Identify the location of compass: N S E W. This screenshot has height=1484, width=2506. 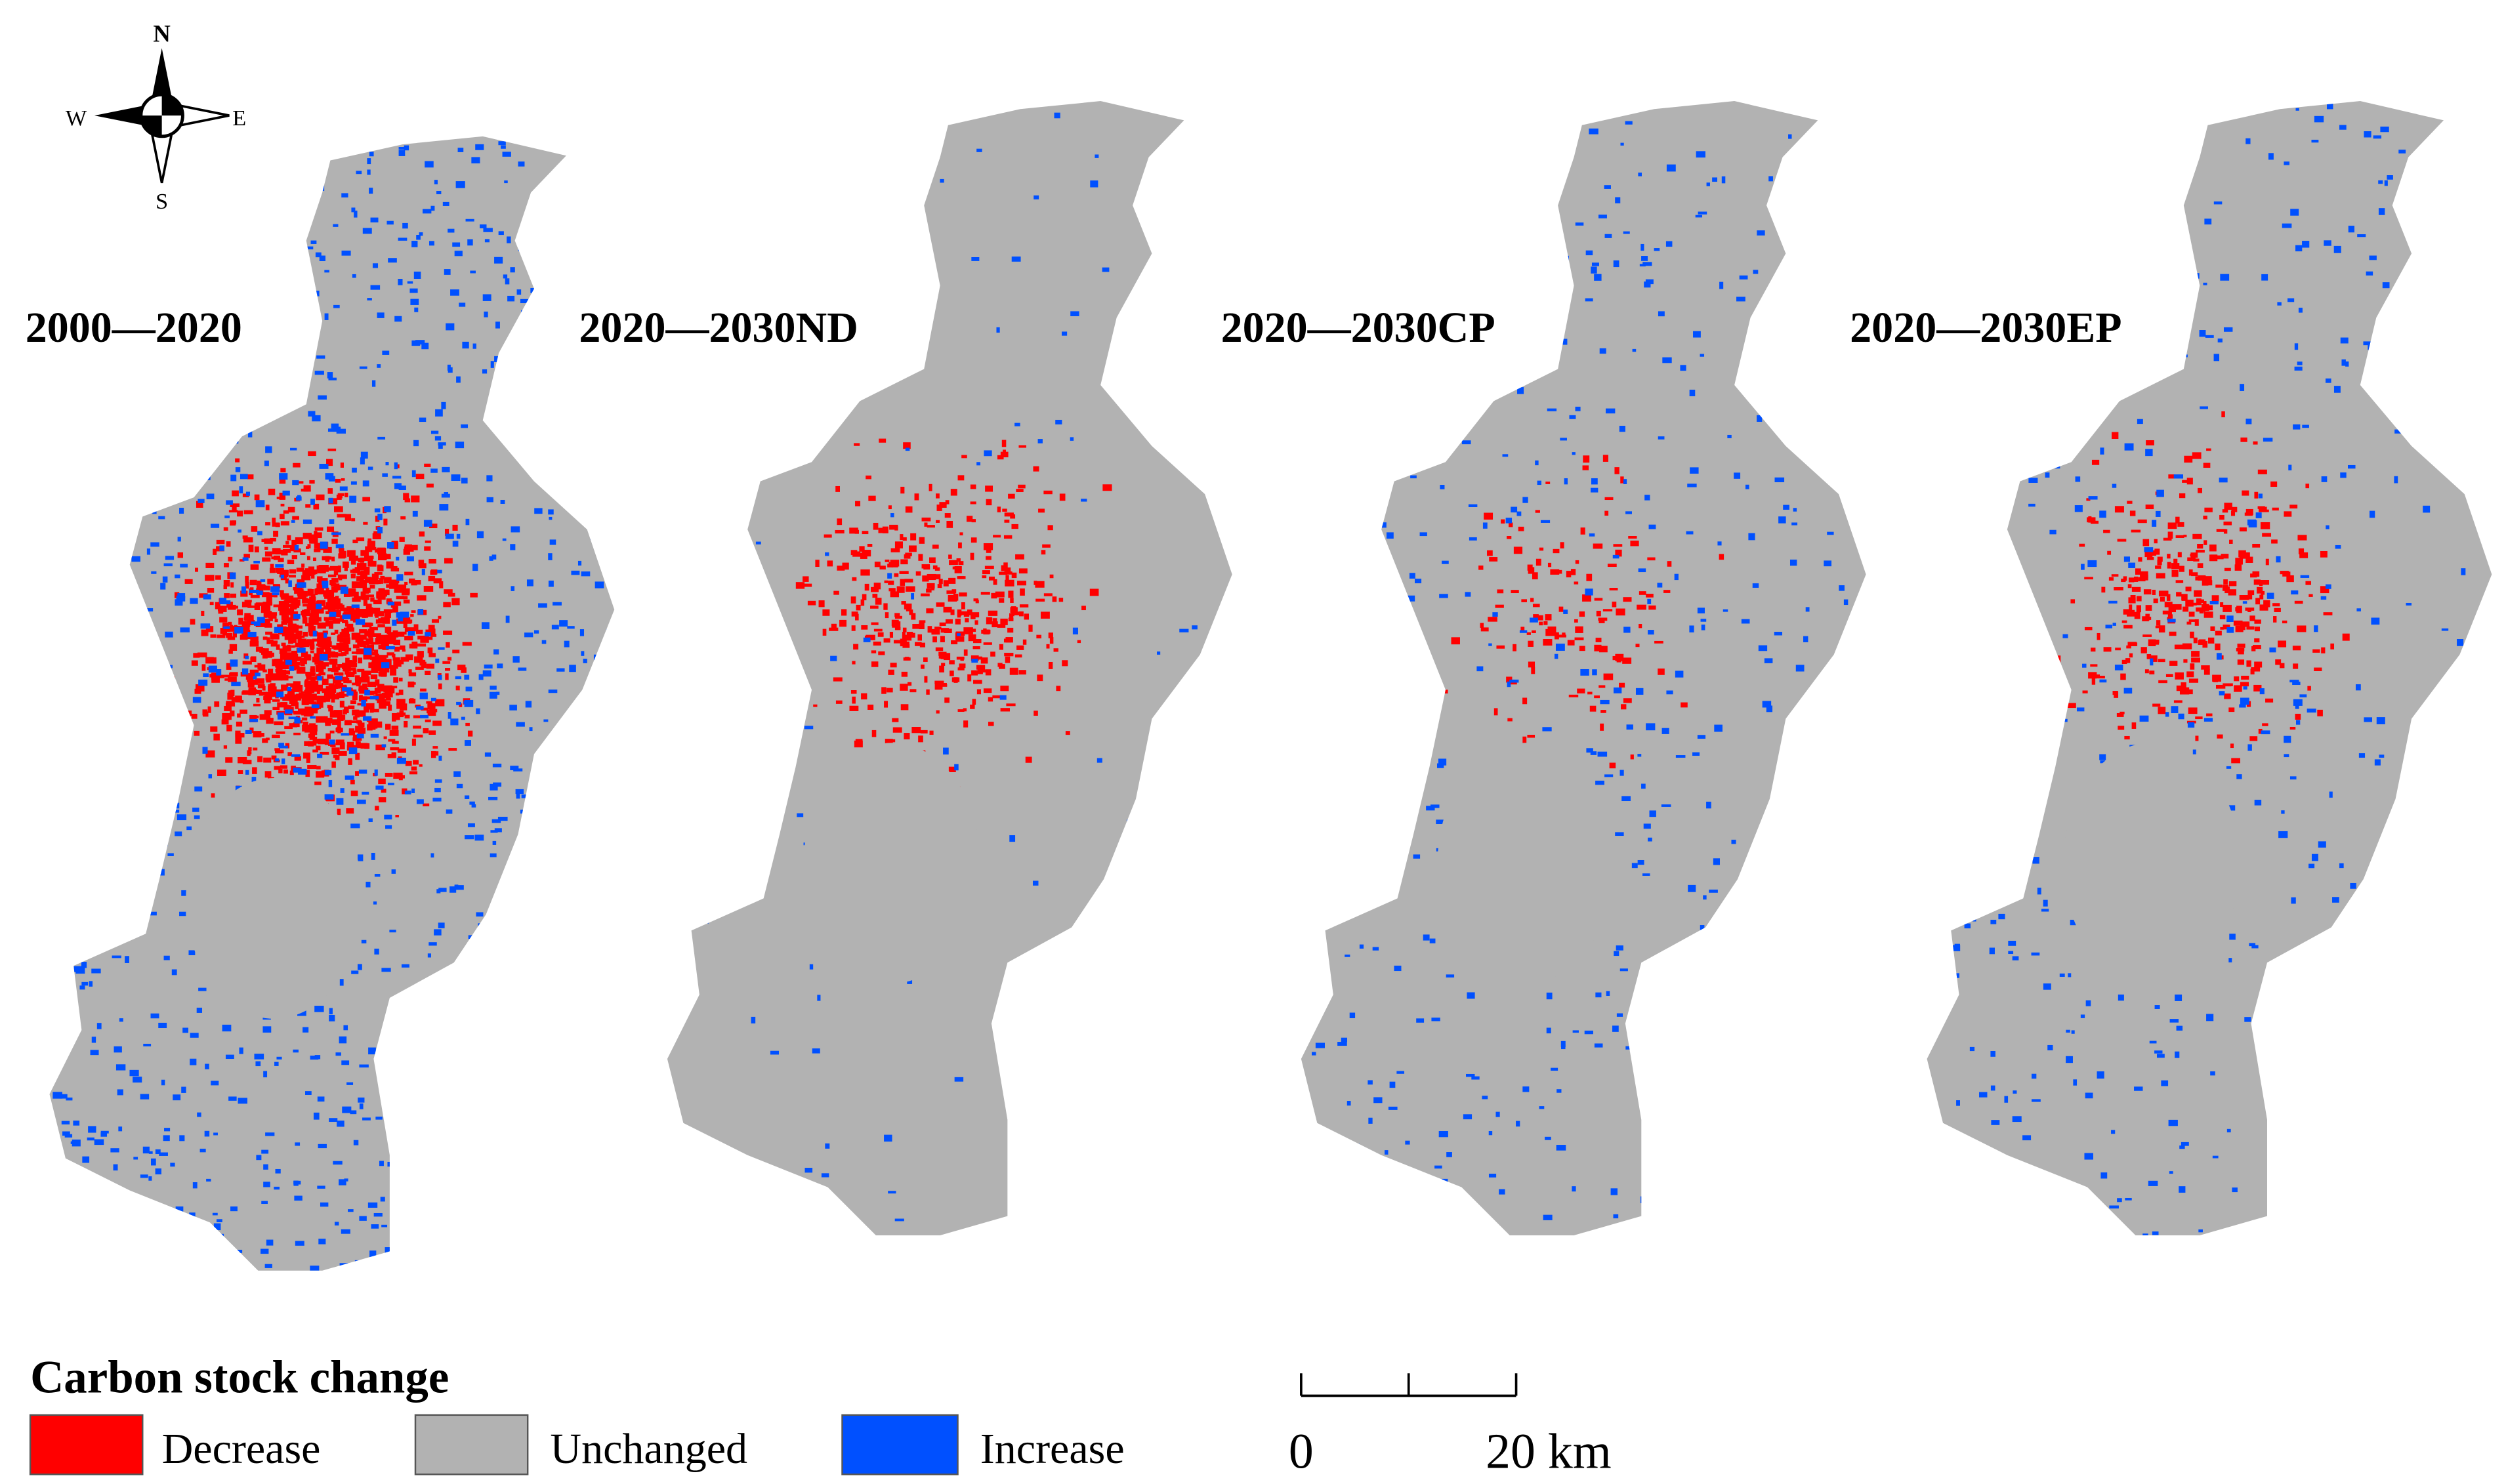
(156, 117).